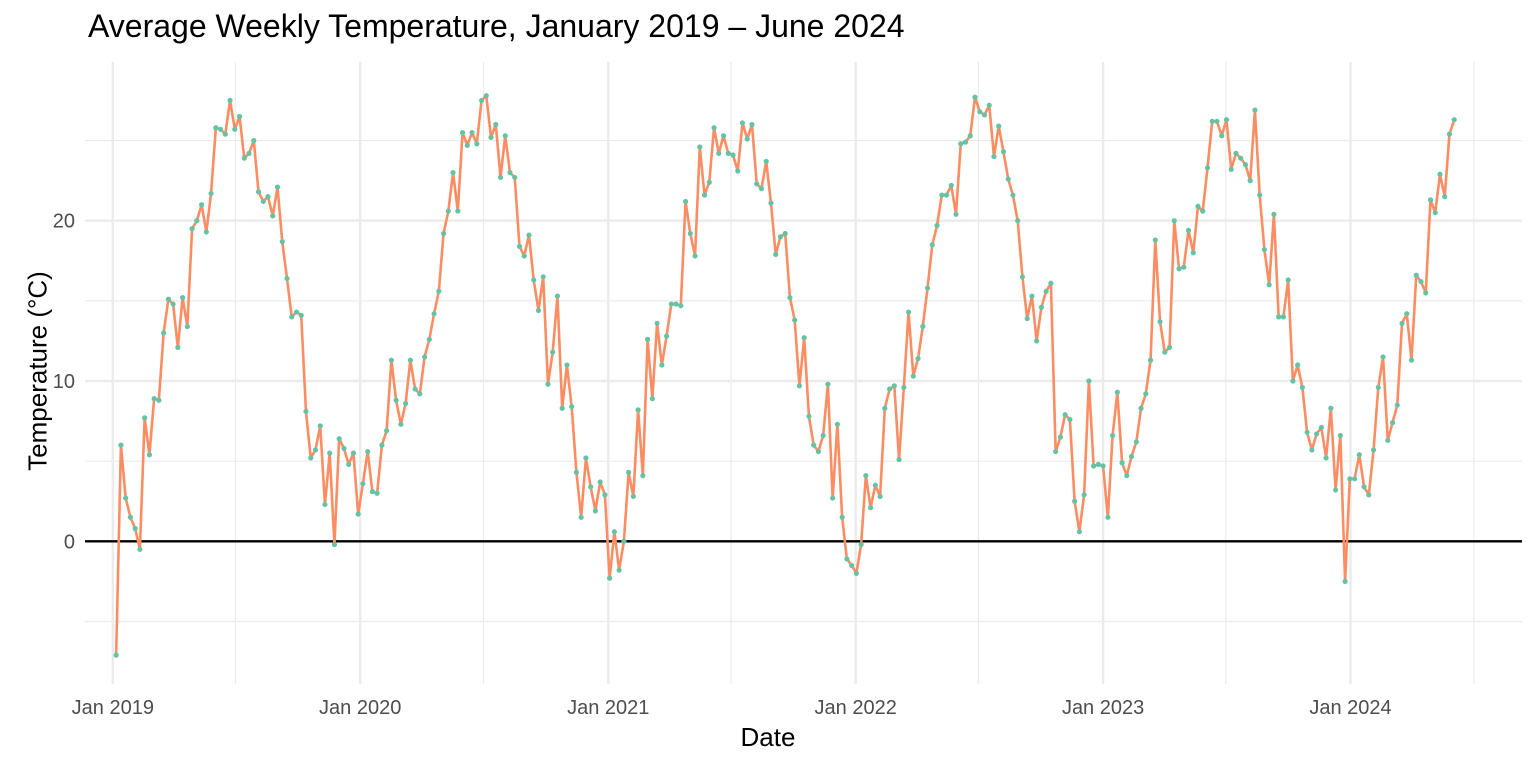  I want to click on x-axis-title: Date, so click(768, 737).